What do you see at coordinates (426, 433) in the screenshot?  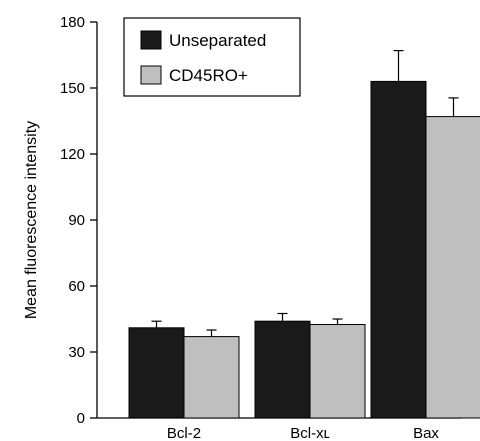 I see `x-tick-label: Bax` at bounding box center [426, 433].